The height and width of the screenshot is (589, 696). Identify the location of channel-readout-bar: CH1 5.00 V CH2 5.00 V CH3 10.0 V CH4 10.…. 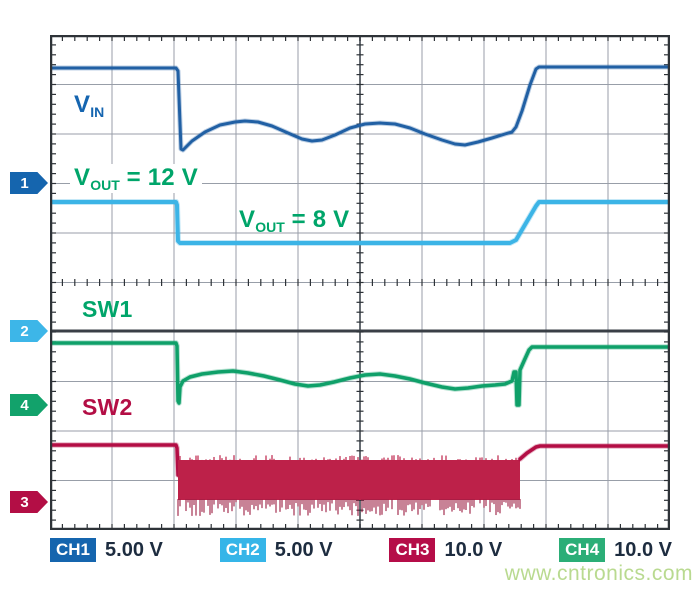
(361, 550).